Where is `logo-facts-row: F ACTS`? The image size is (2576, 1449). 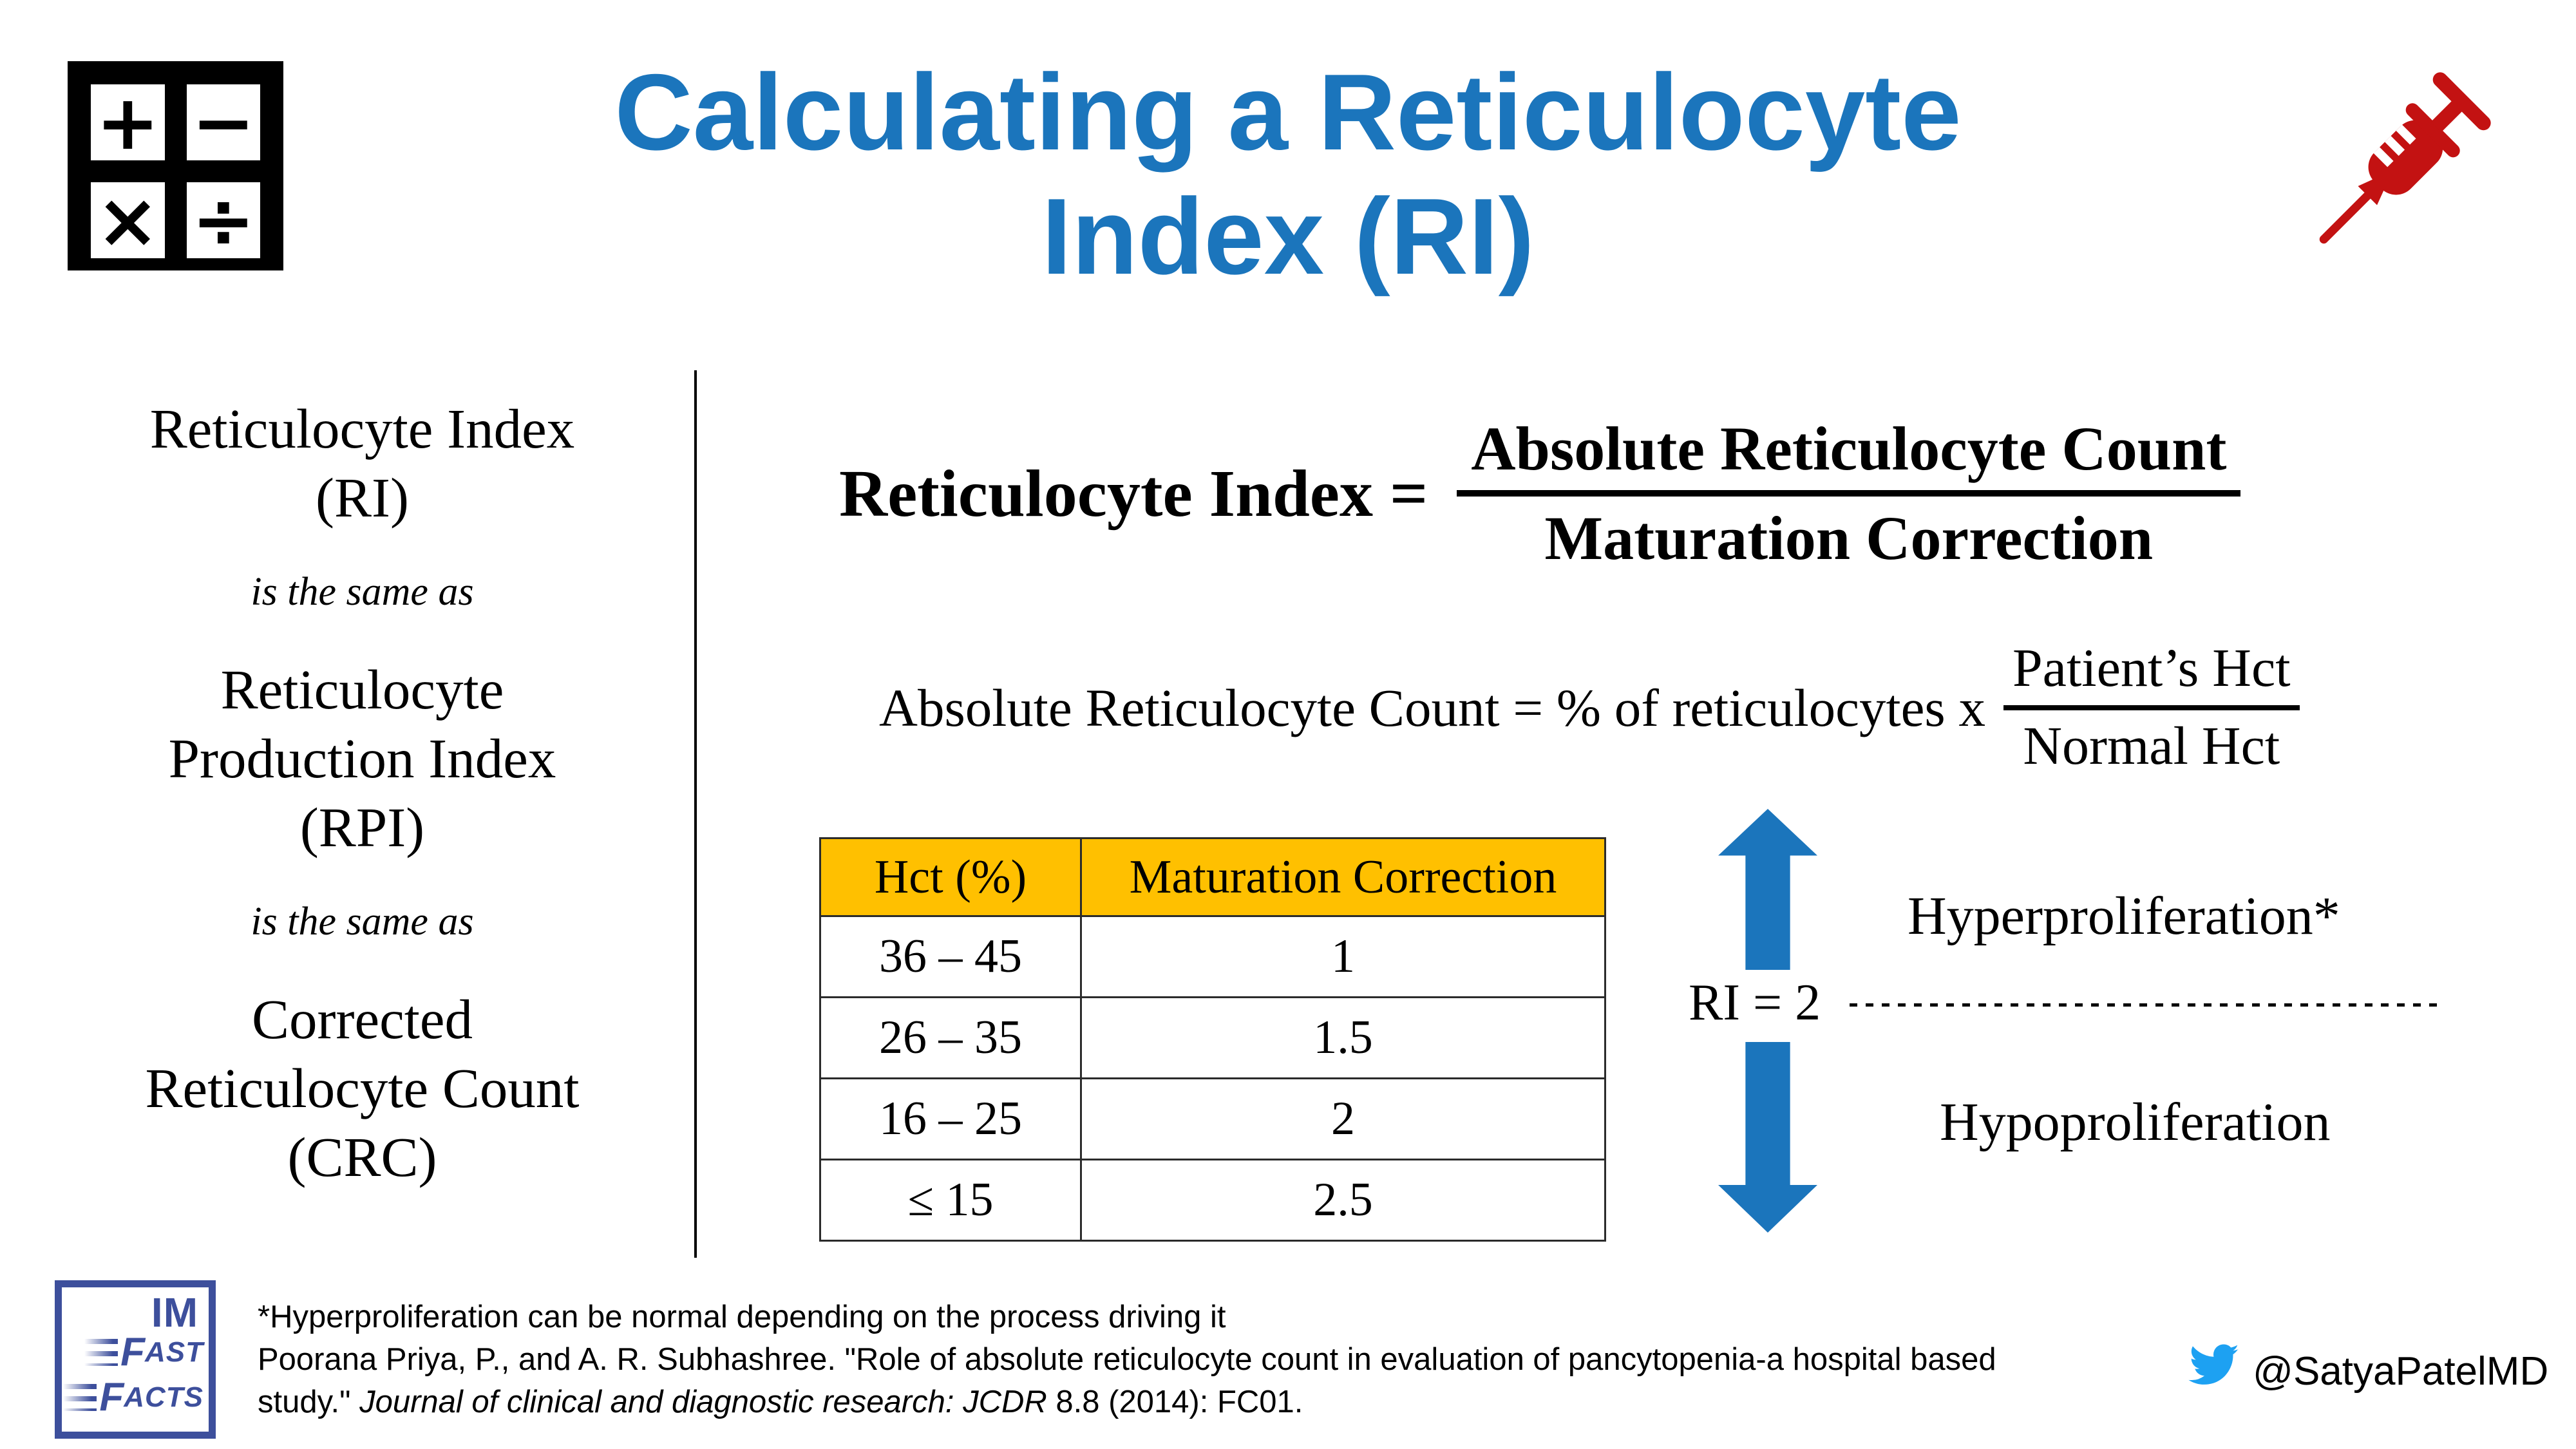 logo-facts-row: F ACTS is located at coordinates (133, 1397).